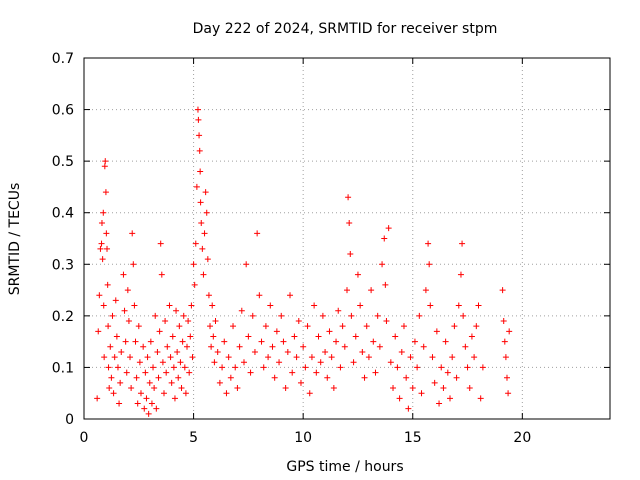 This screenshot has height=480, width=640. I want to click on y-tick-label: 0.6, so click(63, 111).